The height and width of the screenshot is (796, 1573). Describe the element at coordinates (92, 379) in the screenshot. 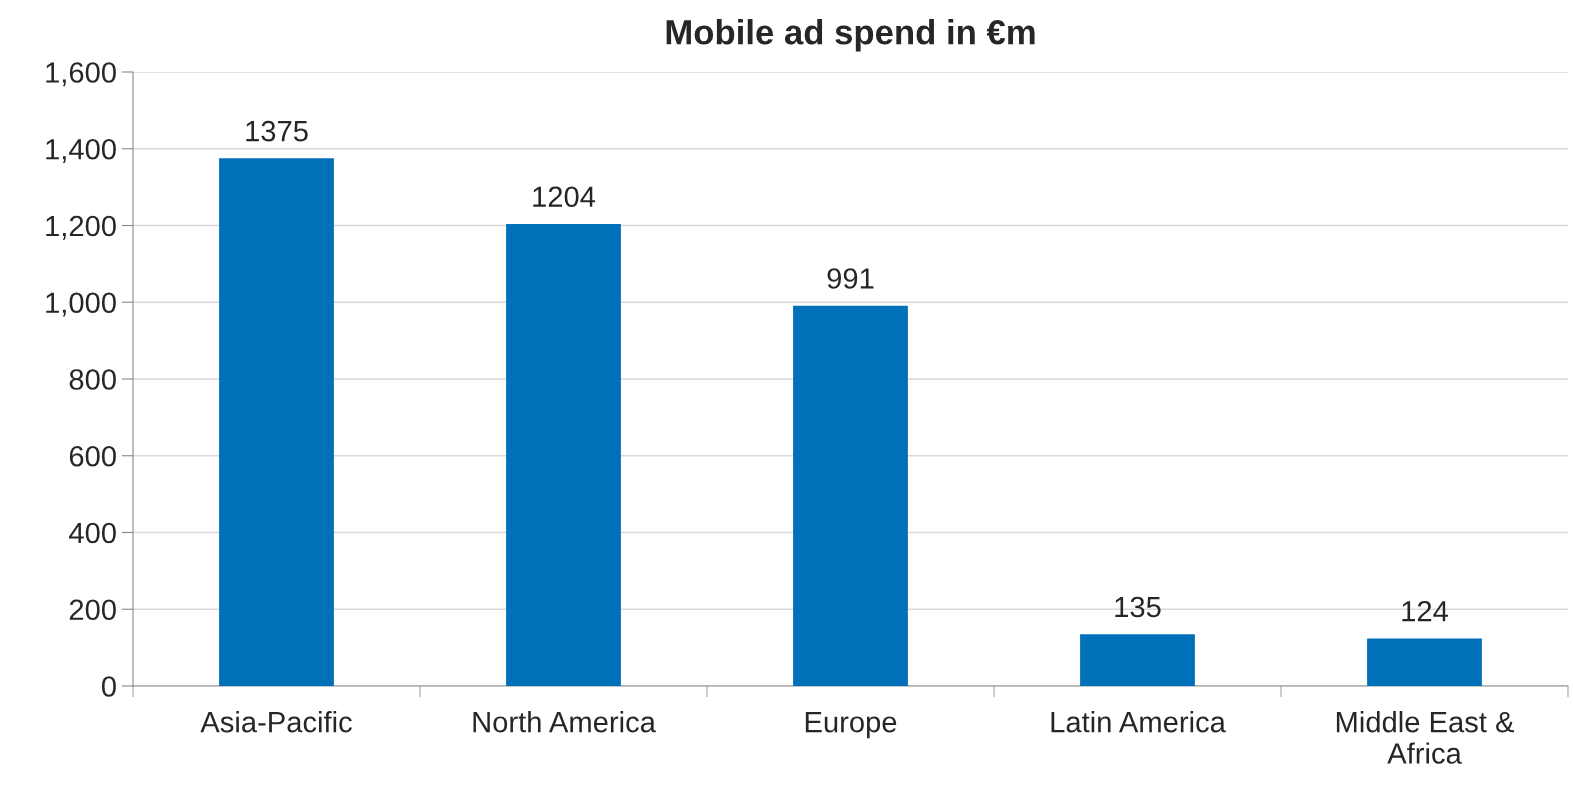

I see `y-tick-label: 800` at that location.